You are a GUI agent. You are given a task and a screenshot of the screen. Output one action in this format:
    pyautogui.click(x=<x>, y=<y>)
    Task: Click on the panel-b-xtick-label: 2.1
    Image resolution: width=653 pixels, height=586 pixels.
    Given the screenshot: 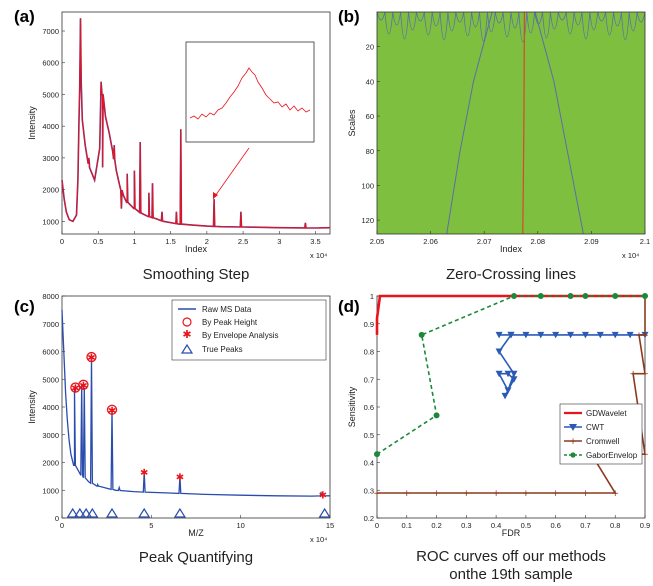 What is the action you would take?
    pyautogui.click(x=645, y=241)
    